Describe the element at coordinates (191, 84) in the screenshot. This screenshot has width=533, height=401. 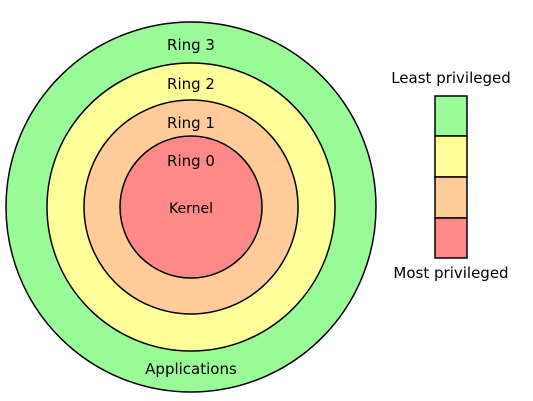
I see `ring-2-label: Ring 2` at that location.